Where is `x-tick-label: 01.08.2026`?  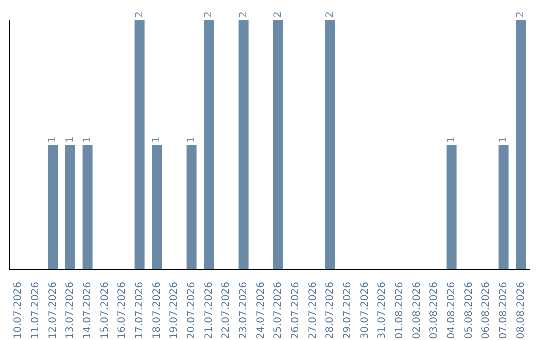
x-tick-label: 01.08.2026 is located at coordinates (400, 311).